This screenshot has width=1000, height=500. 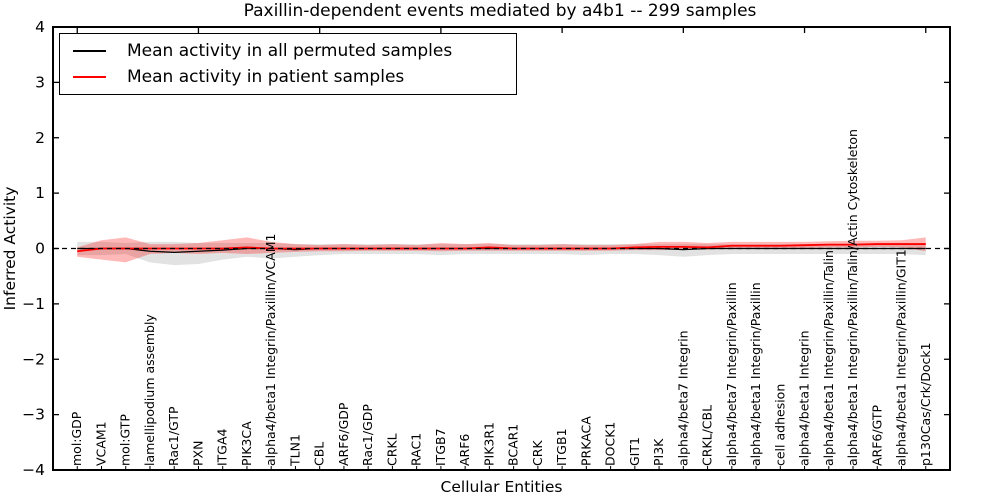 What do you see at coordinates (731, 374) in the screenshot?
I see `x-tick-label: alpha4/beta7 Integrin/Paxillin` at bounding box center [731, 374].